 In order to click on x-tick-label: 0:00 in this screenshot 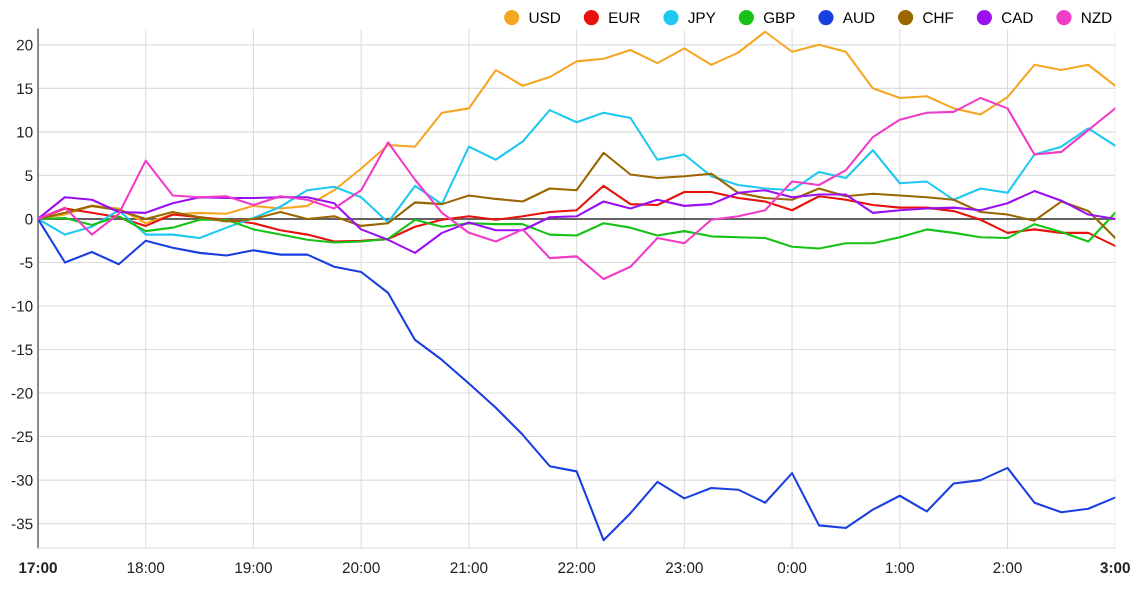, I will do `click(792, 568)`.